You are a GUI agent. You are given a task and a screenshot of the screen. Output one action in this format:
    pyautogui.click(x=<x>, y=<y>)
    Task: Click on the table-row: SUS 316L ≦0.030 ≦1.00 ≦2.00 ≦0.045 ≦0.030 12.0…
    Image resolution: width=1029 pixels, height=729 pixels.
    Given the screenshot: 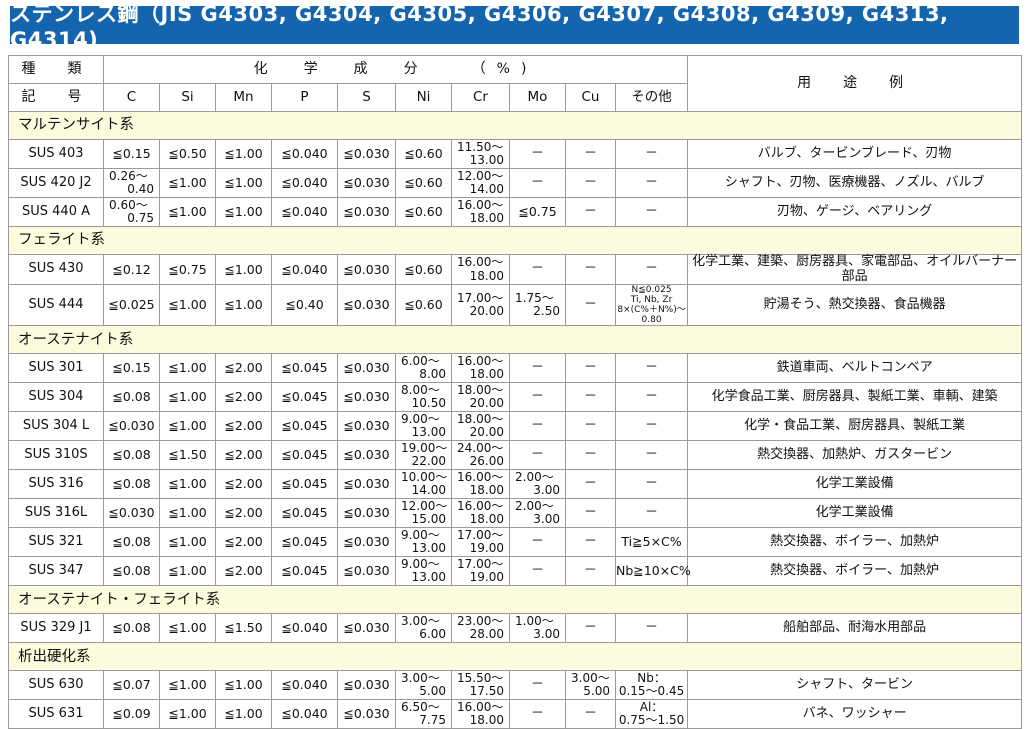 What is the action you would take?
    pyautogui.click(x=515, y=513)
    